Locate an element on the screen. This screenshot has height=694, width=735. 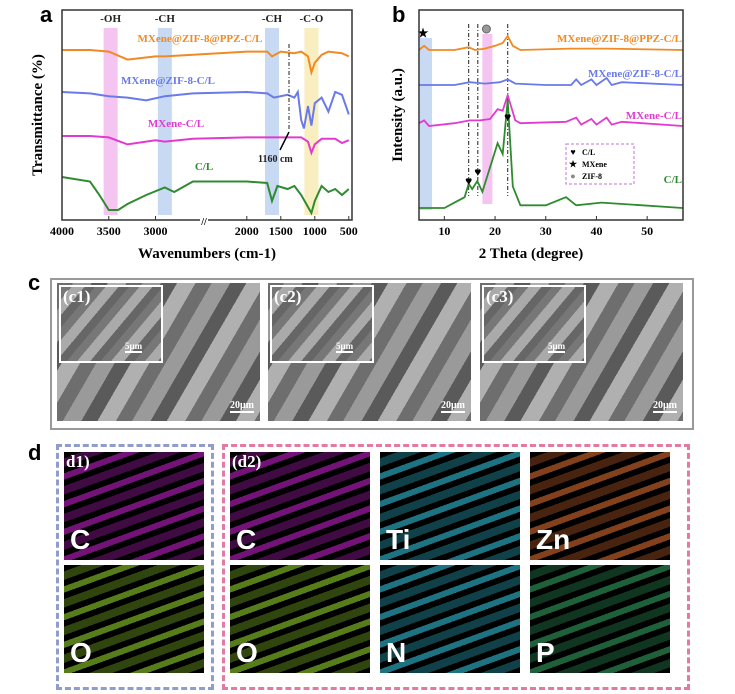
axis-break-mark: // is located at coordinates (203, 222).